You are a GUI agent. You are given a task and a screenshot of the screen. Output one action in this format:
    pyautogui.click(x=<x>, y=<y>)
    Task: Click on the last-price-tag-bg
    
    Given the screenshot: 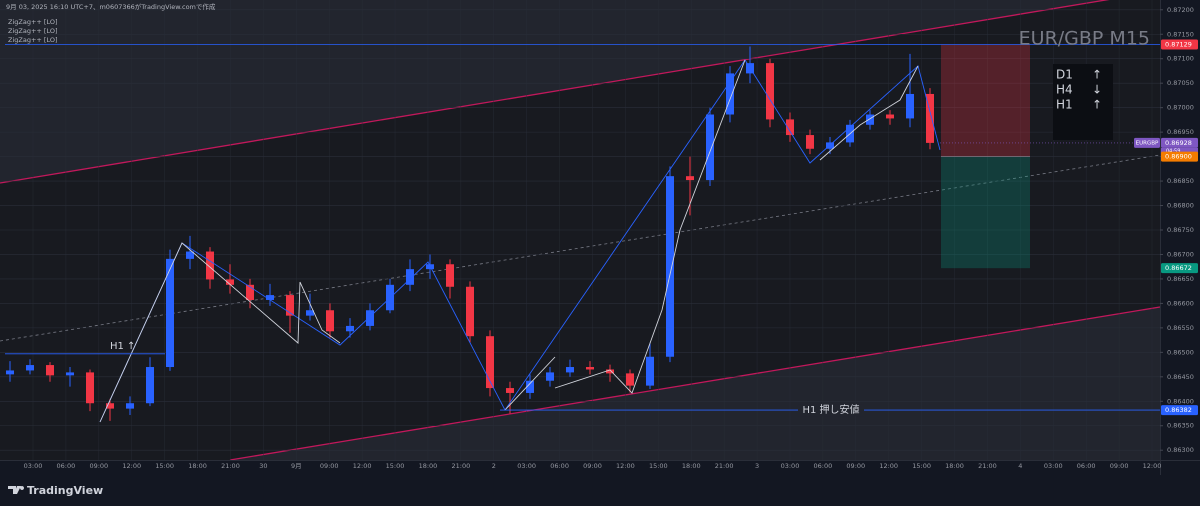 What is the action you would take?
    pyautogui.click(x=1179, y=142)
    